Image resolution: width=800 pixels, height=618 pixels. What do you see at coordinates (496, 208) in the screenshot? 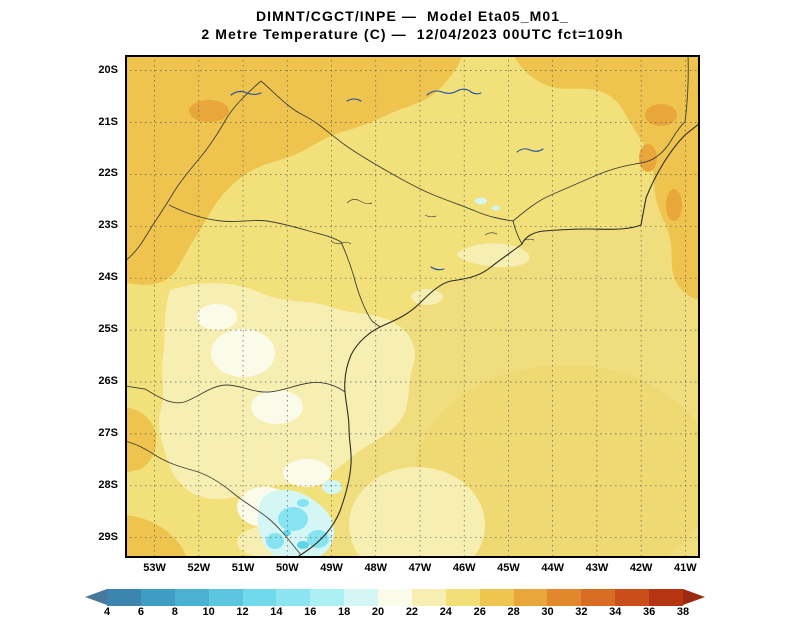
I see `temp-region-18-20-spot` at bounding box center [496, 208].